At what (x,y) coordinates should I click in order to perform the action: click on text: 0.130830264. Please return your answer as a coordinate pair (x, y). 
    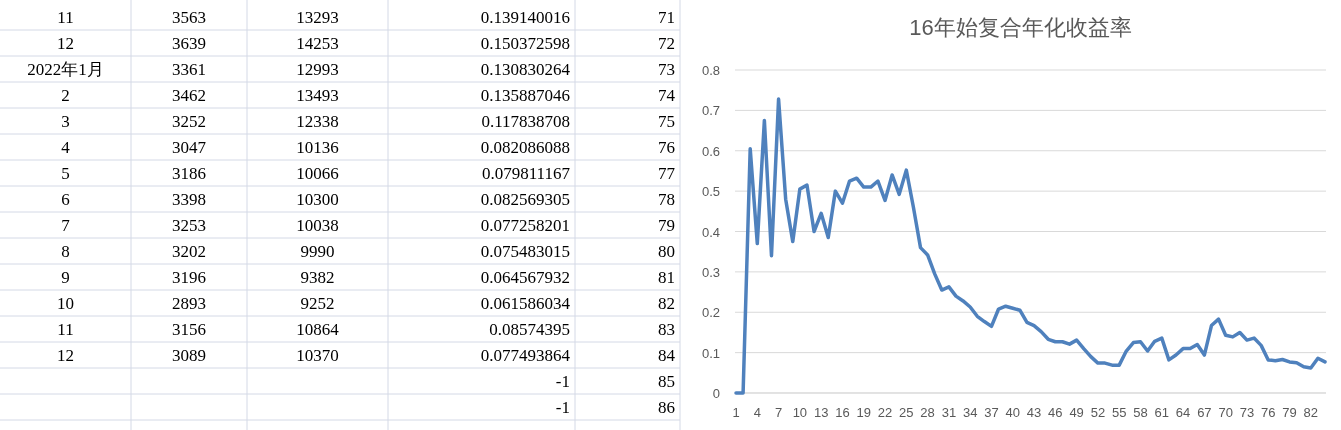
    Looking at the image, I should click on (525, 69).